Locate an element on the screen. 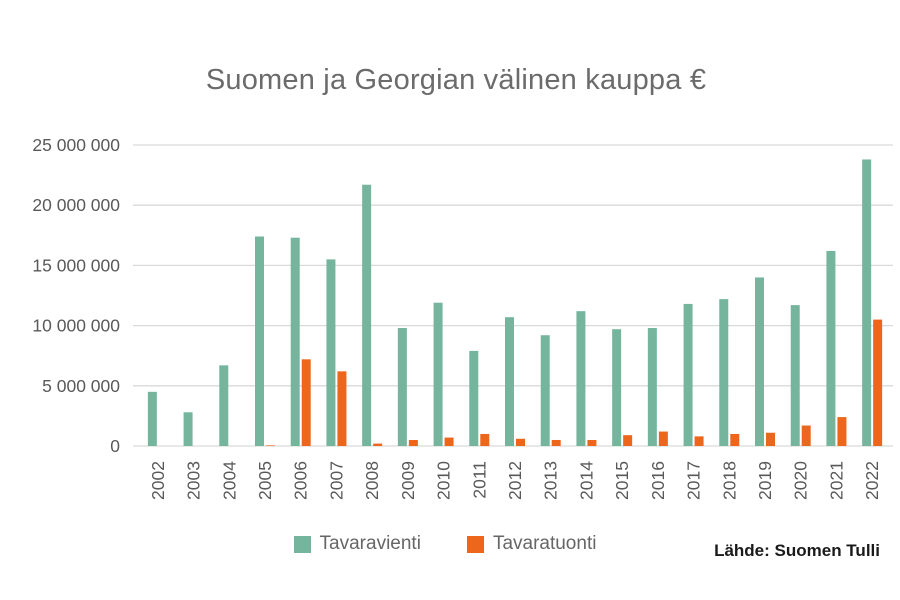  x-tick-label: 2004 is located at coordinates (229, 480).